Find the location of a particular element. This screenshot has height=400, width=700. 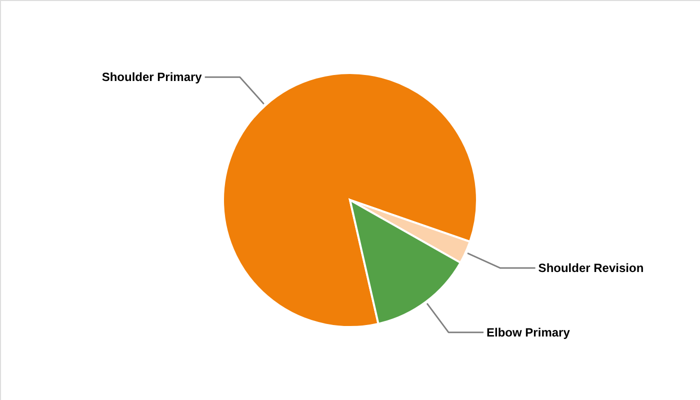

slice-label: Shoulder Primary is located at coordinates (152, 77).